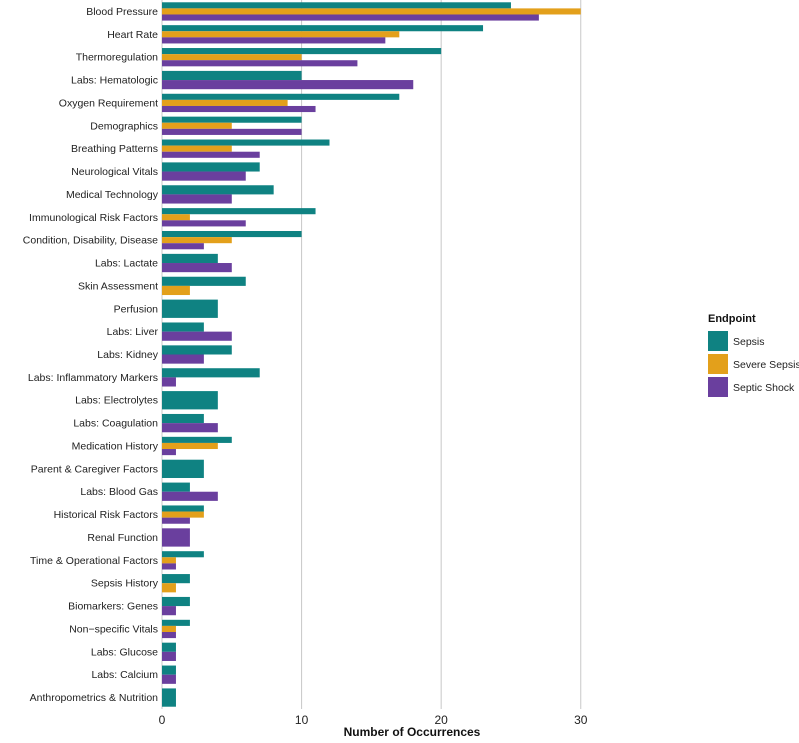 This screenshot has width=799, height=743. I want to click on category-label: Labs: Coagulation, so click(115, 424).